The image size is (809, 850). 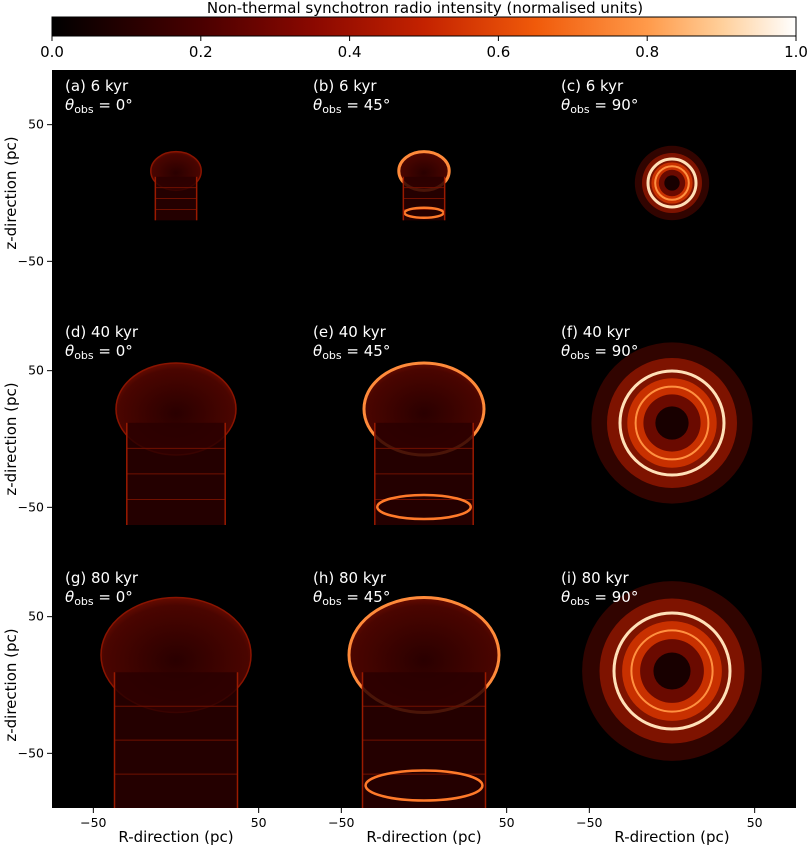 What do you see at coordinates (595, 578) in the screenshot?
I see `panel-label: (i) 80 kyr` at bounding box center [595, 578].